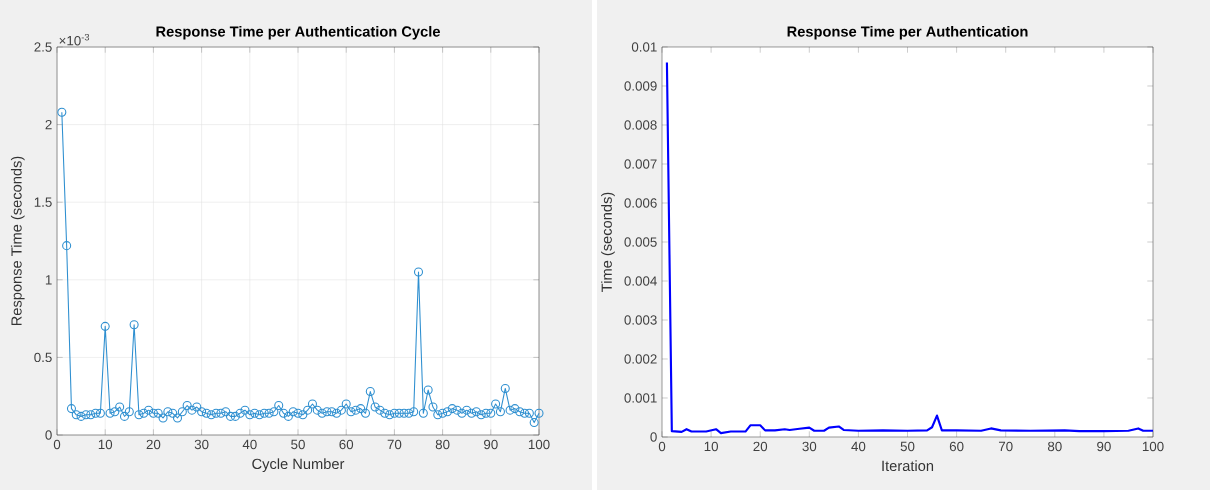 Image resolution: width=1210 pixels, height=490 pixels. Describe the element at coordinates (640, 164) in the screenshot. I see `y-tick-label: 0.007` at that location.